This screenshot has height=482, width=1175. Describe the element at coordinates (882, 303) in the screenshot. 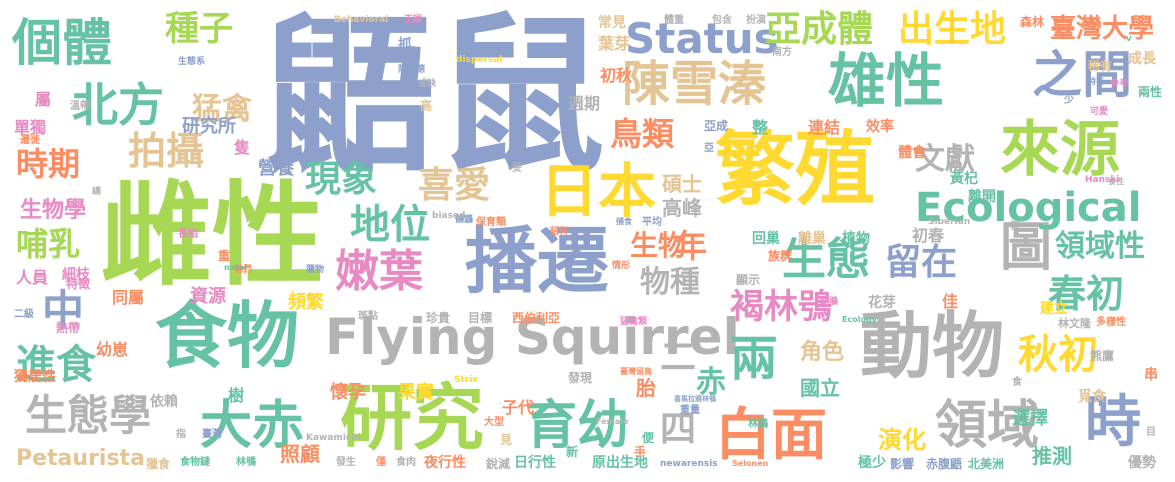

I see `word: 花芽` at that location.